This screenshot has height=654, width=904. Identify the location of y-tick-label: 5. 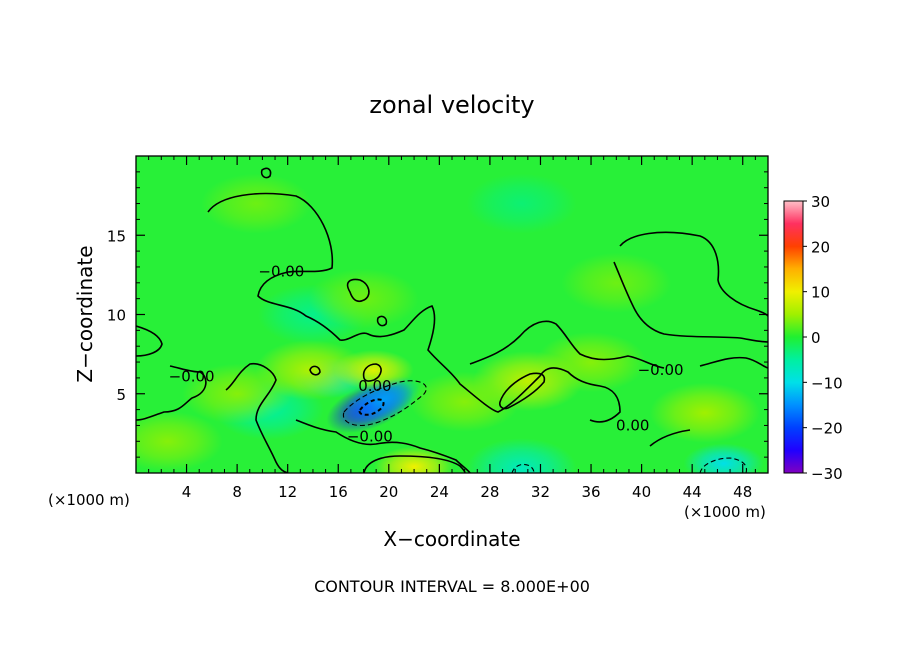
(121, 395).